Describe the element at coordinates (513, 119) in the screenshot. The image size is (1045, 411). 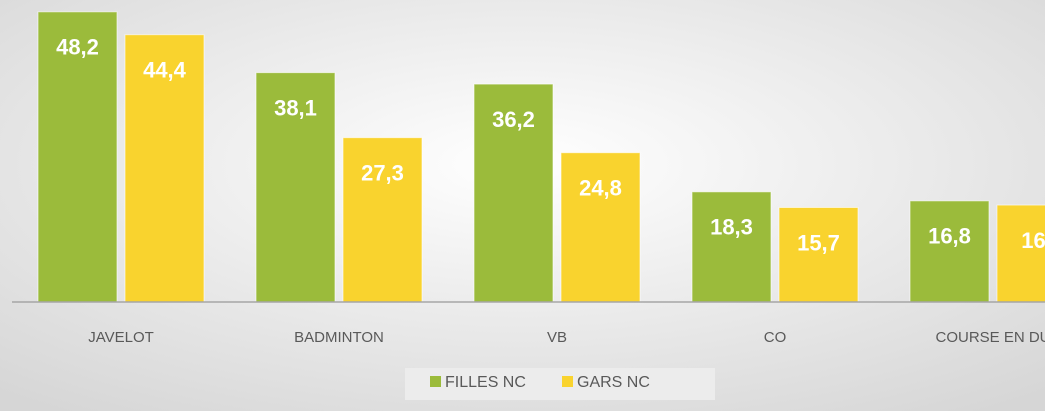
I see `data-label: 36,2` at that location.